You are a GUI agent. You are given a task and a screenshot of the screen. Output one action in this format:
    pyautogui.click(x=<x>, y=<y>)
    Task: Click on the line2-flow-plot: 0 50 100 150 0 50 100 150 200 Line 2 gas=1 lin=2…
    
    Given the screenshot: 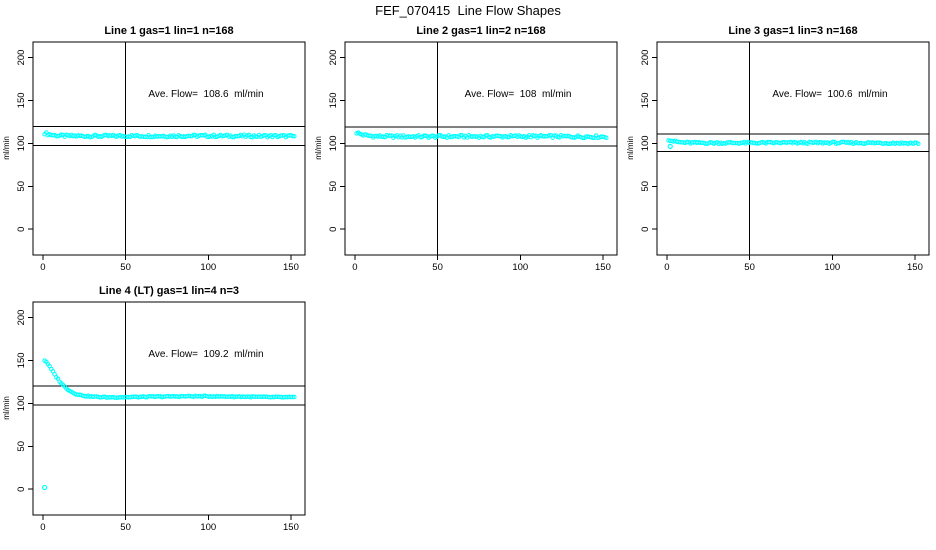 What is the action you would take?
    pyautogui.click(x=466, y=149)
    